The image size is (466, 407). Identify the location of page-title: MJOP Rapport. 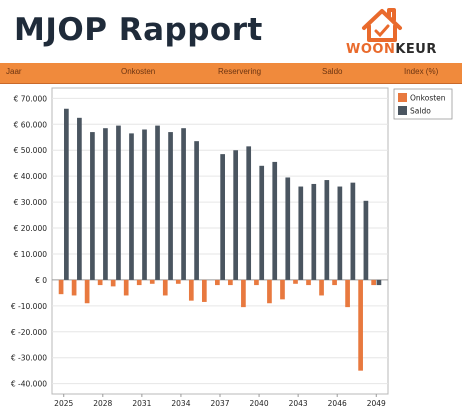
(138, 30).